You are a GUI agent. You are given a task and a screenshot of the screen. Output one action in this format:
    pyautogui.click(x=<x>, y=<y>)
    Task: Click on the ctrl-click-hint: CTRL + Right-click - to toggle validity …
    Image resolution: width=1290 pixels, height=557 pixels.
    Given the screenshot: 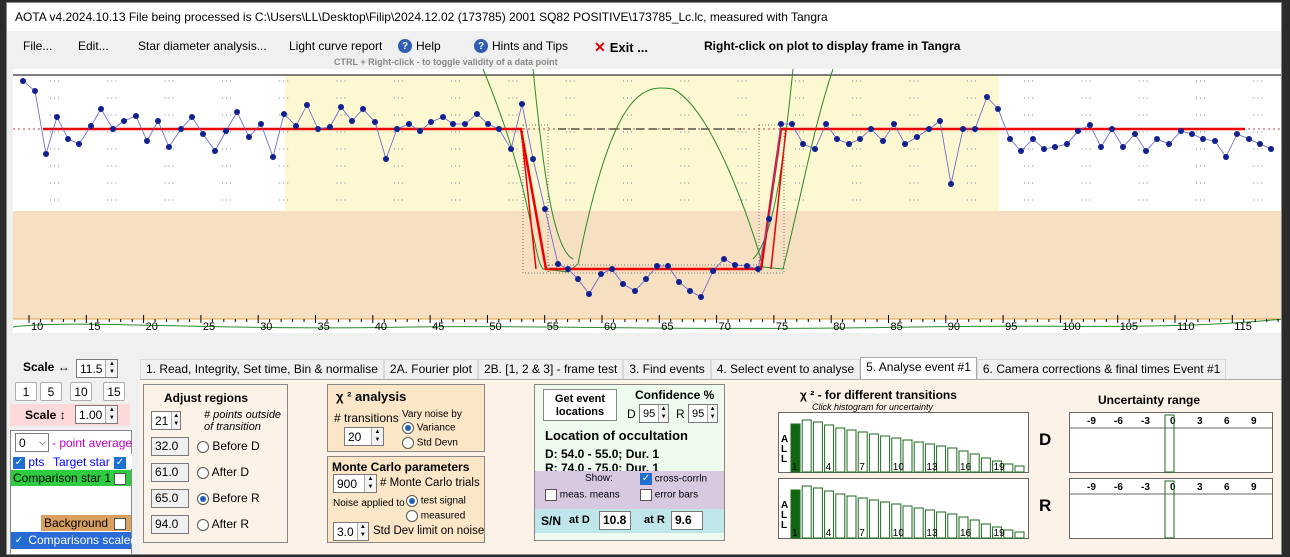 What is the action you would take?
    pyautogui.click(x=446, y=62)
    